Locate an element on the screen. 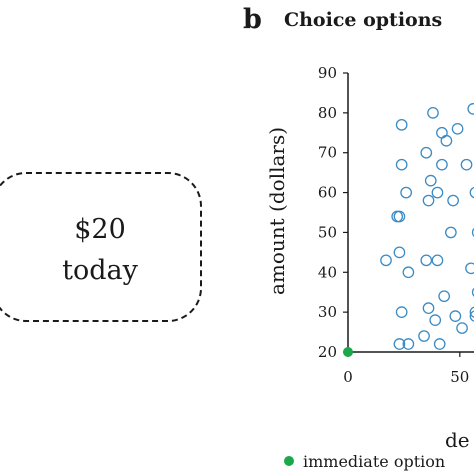 The width and height of the screenshot is (474, 474). legend-marker is located at coordinates (289, 461).